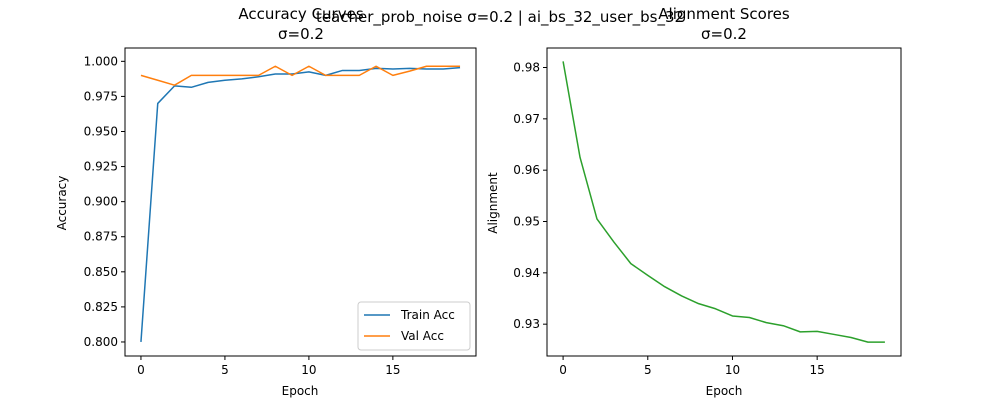 The height and width of the screenshot is (400, 1000). I want to click on alignment-ytick-label: 0.98, so click(526, 68).